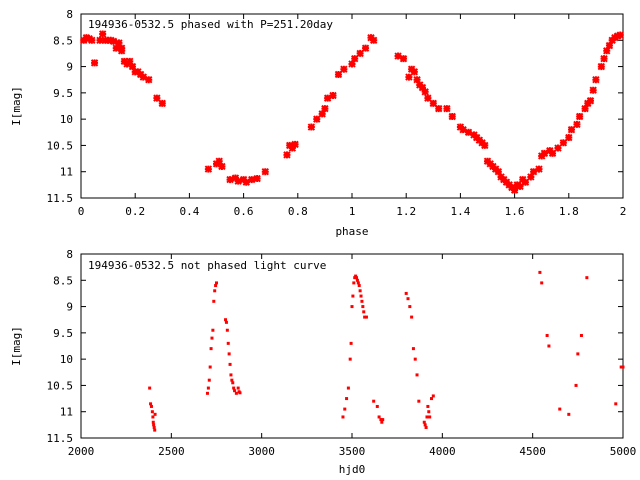 The image size is (640, 480). I want to click on phased-x-tick-label: 2, so click(623, 211).